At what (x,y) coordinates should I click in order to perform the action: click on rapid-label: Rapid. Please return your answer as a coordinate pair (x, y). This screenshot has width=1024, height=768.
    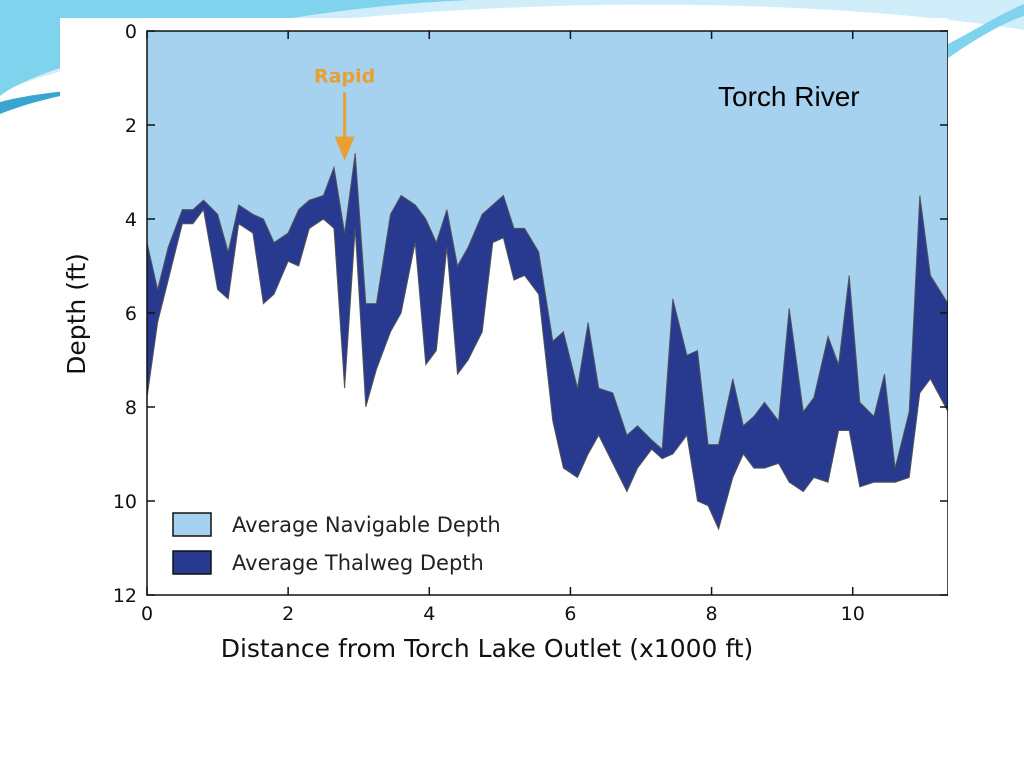
    Looking at the image, I should click on (344, 77).